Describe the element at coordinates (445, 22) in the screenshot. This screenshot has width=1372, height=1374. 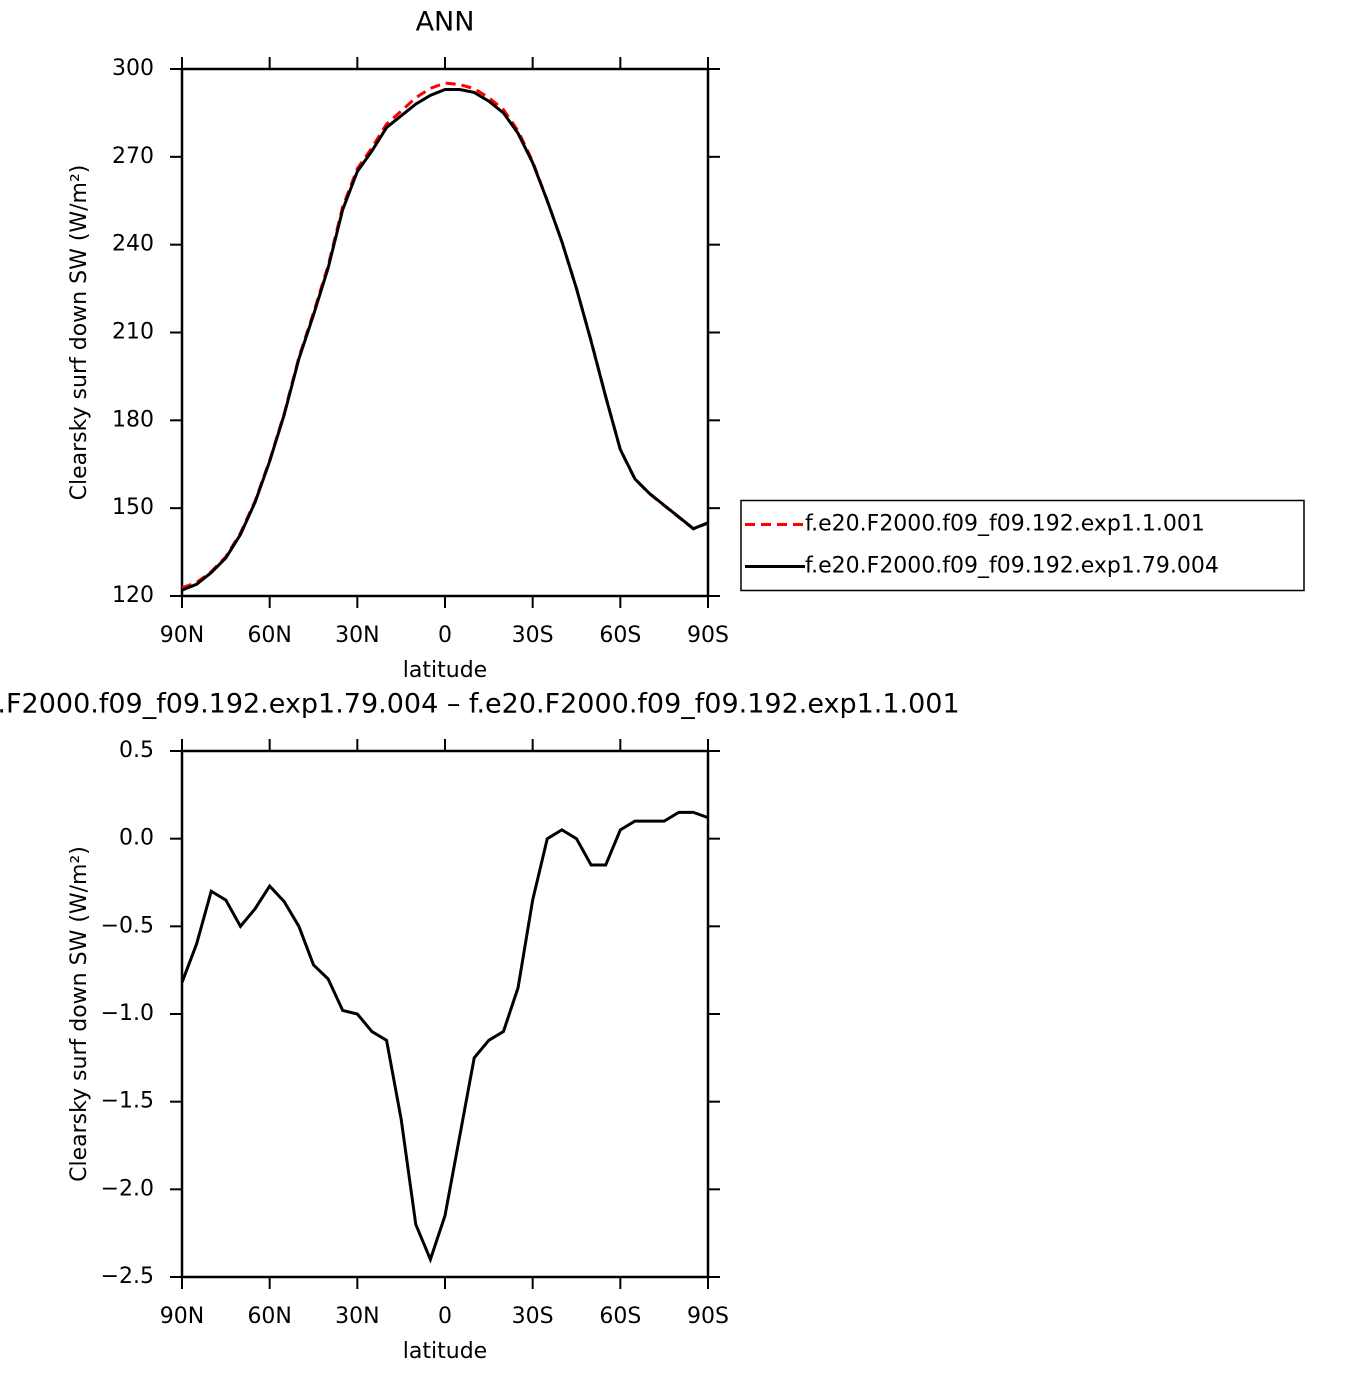
I see `chart-title: ANN` at that location.